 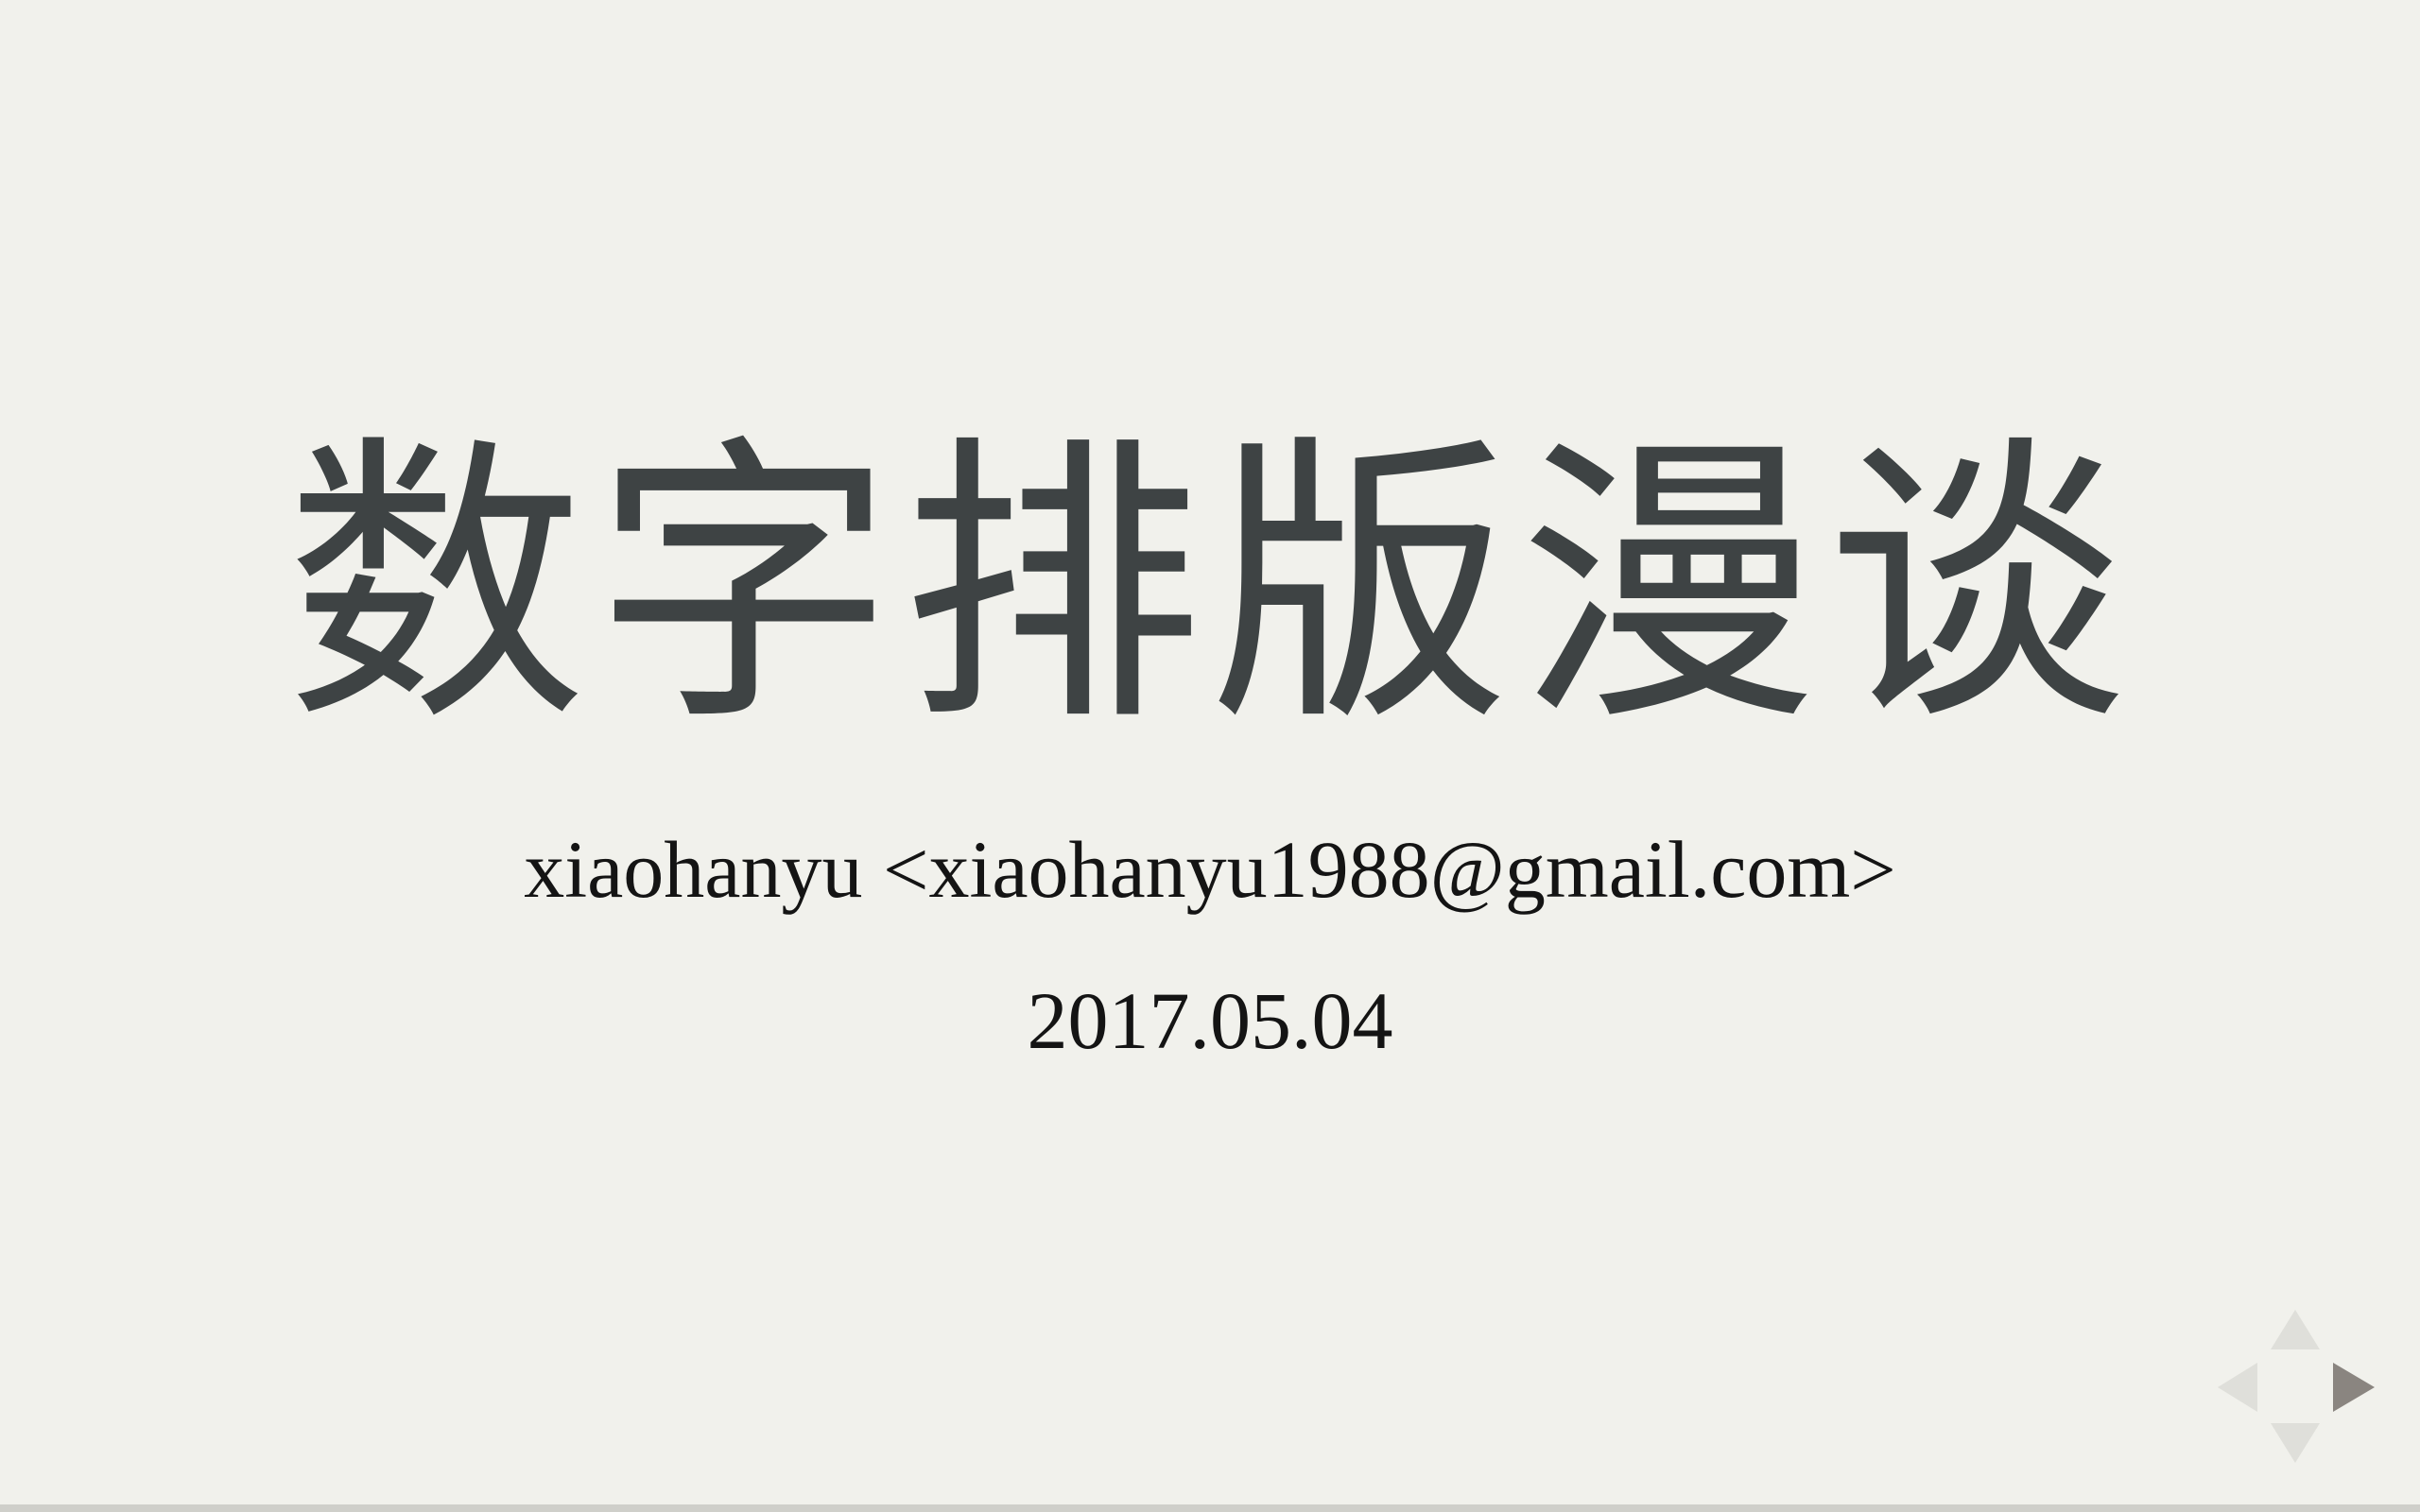 What do you see at coordinates (1210, 1020) in the screenshot?
I see `presentation-date: 2017.05.04` at bounding box center [1210, 1020].